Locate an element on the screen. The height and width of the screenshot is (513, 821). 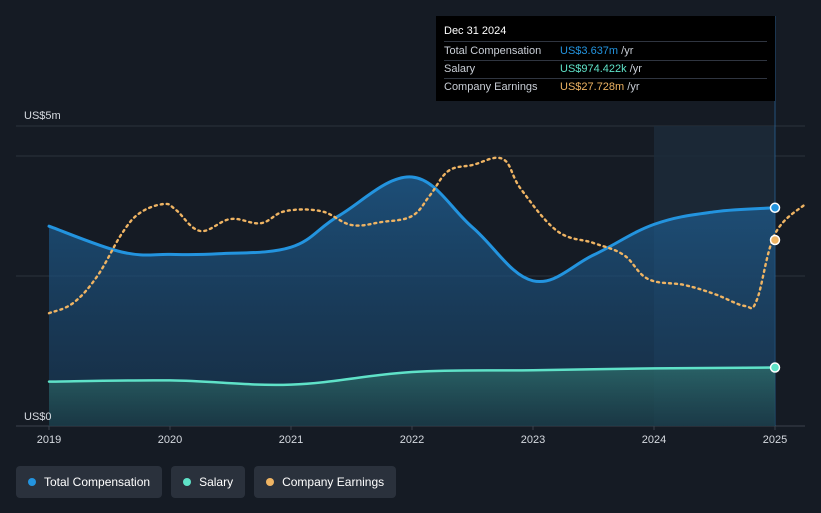
marker-salary is located at coordinates (775, 367).